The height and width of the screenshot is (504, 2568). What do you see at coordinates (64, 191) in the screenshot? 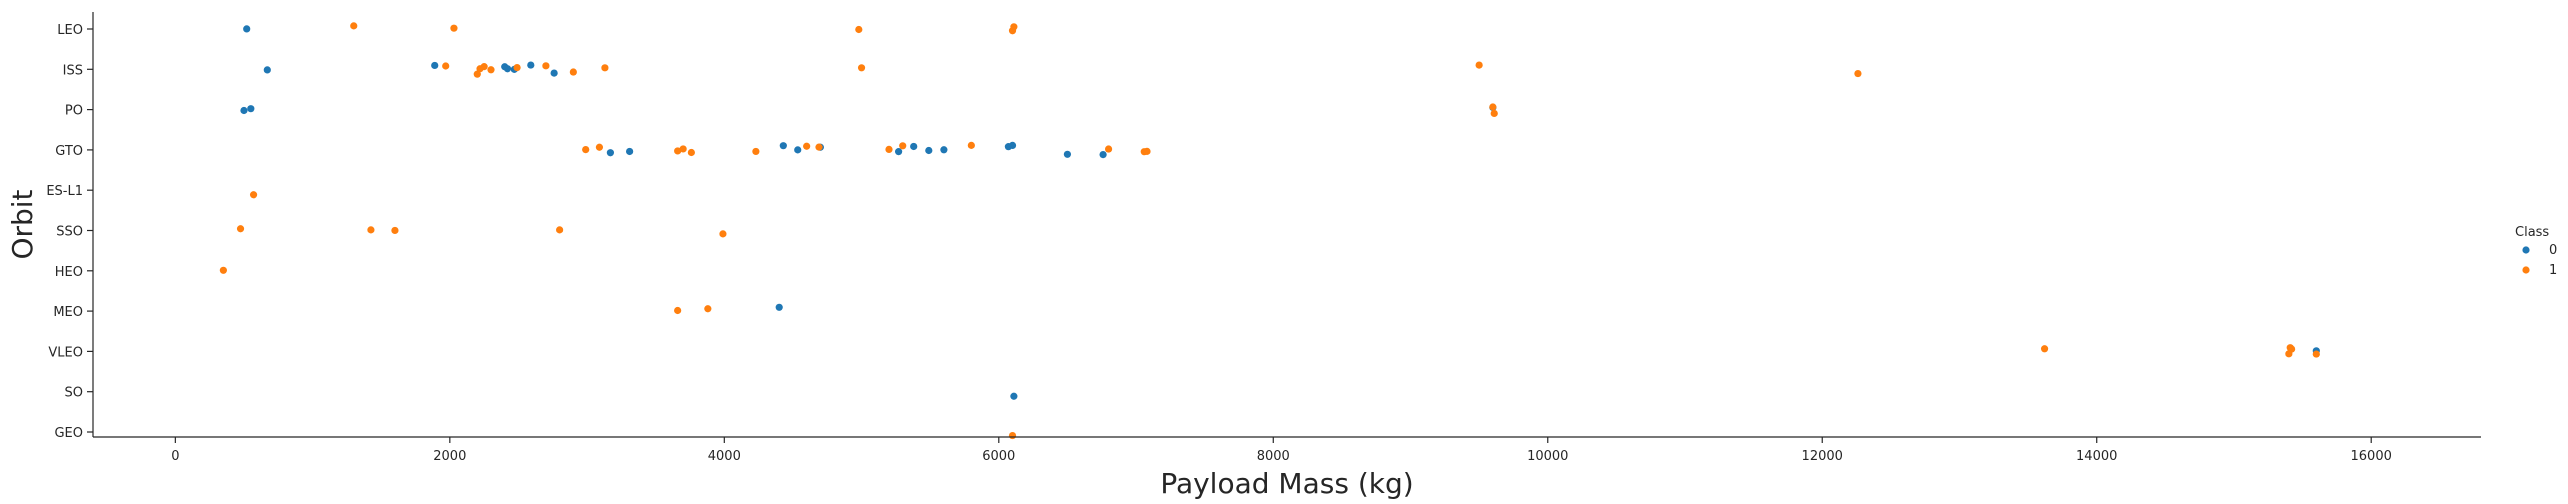
I see `y-tick-label: ES-L1` at bounding box center [64, 191].